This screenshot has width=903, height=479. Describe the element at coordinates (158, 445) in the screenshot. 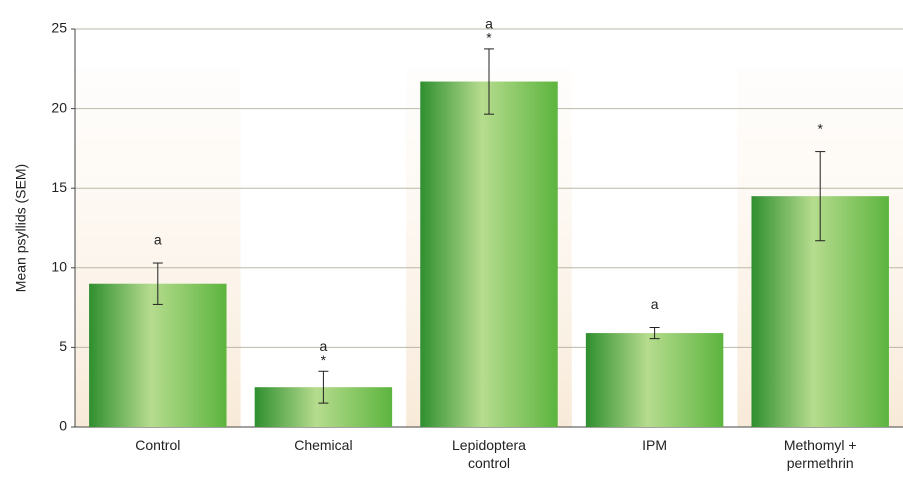

I see `x-tick-label: Control` at that location.